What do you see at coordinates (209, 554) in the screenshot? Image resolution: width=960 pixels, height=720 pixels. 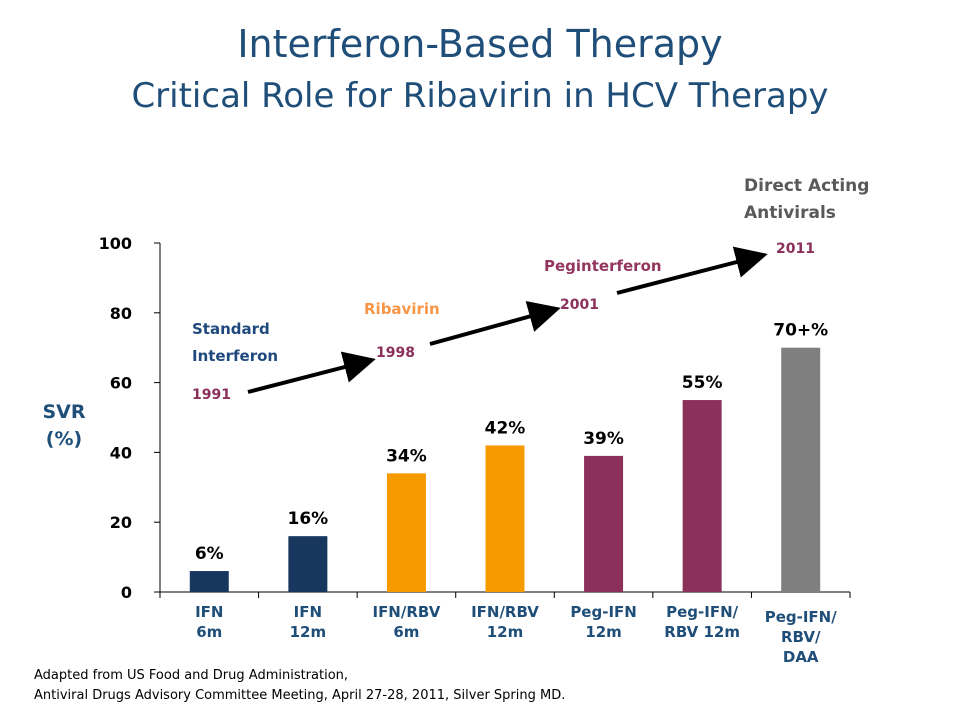 I see `bar-value-label: 6%` at bounding box center [209, 554].